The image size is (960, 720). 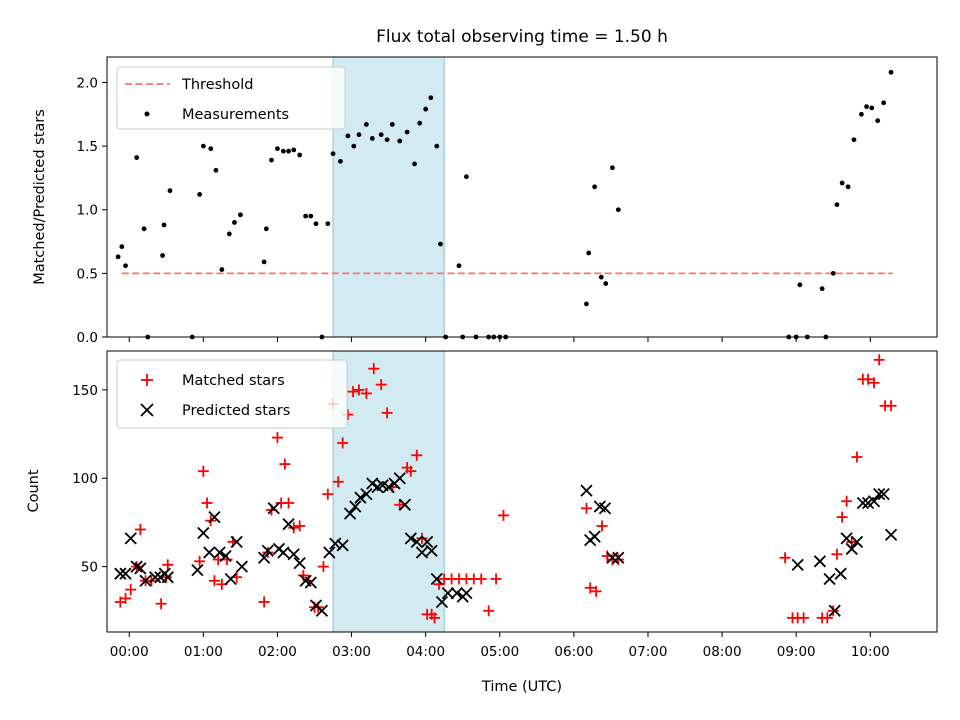 I want to click on bottom-x-tick-label: 10:00, so click(x=870, y=652).